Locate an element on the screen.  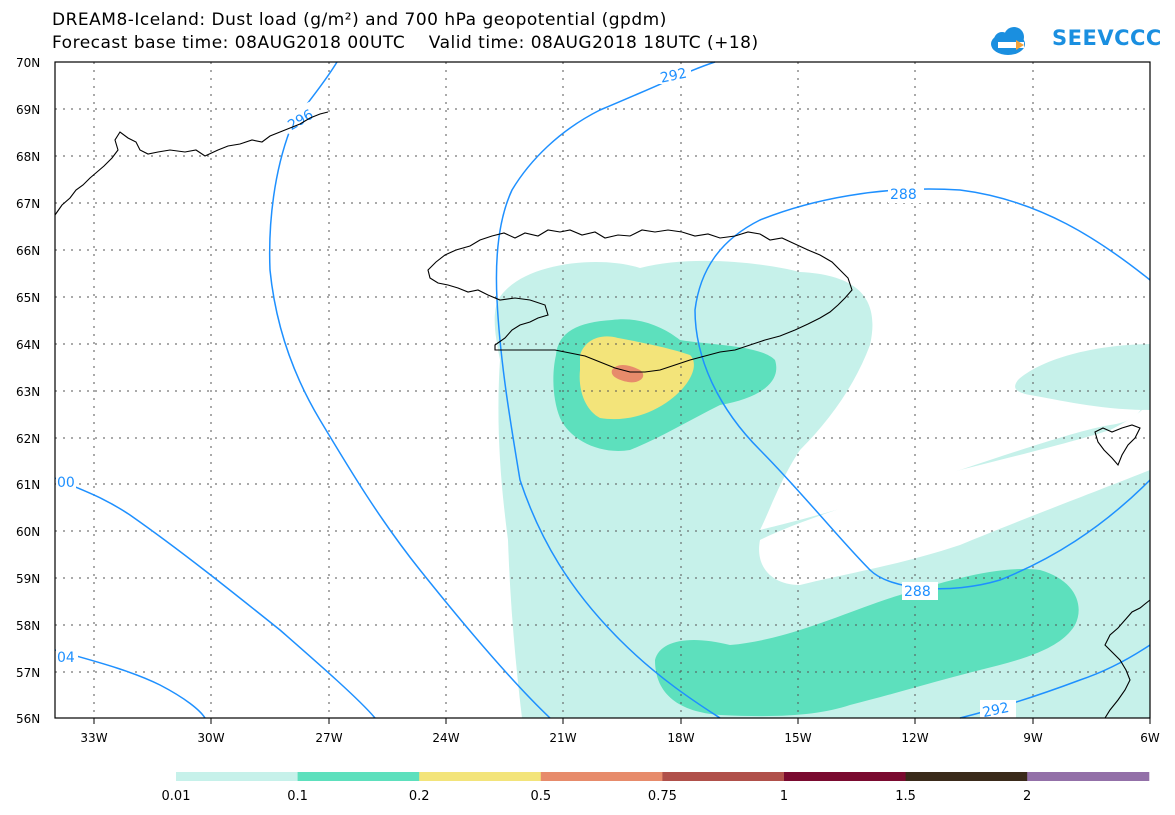
lon-label: 15W is located at coordinates (797, 738).